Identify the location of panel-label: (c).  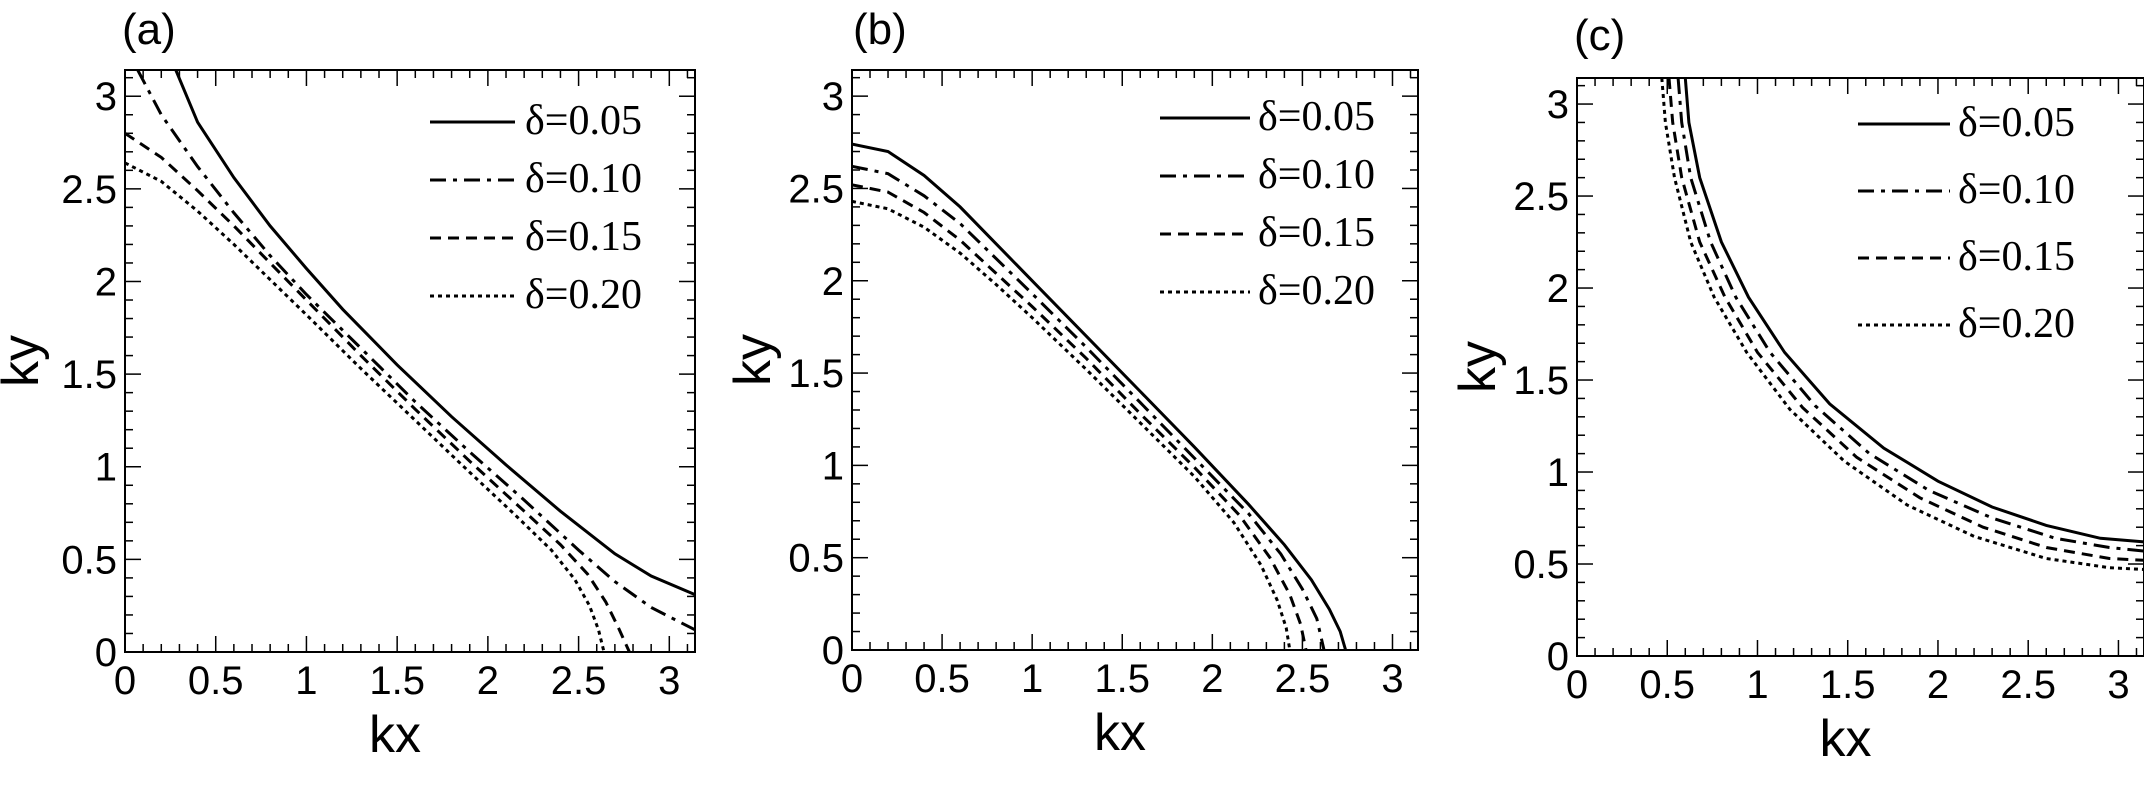
(1599, 35).